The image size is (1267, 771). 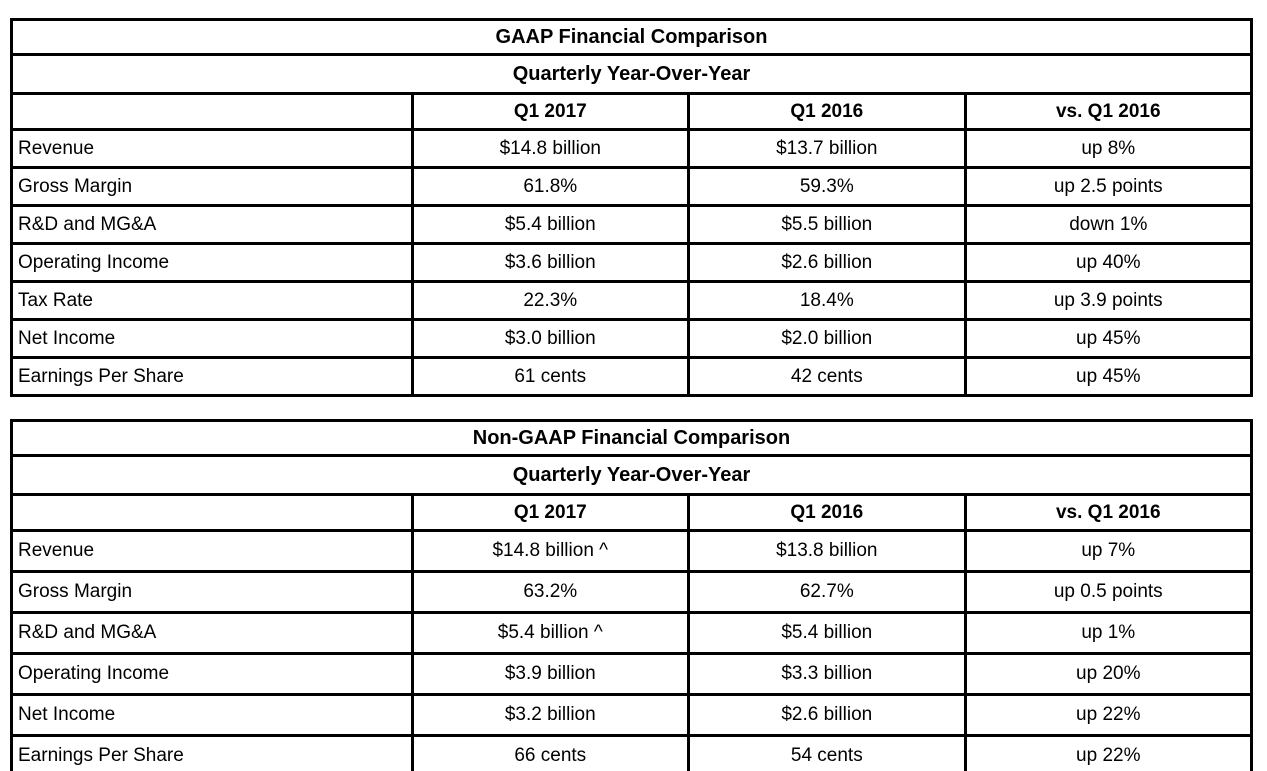 I want to click on row-label: Tax Rate, so click(x=212, y=300).